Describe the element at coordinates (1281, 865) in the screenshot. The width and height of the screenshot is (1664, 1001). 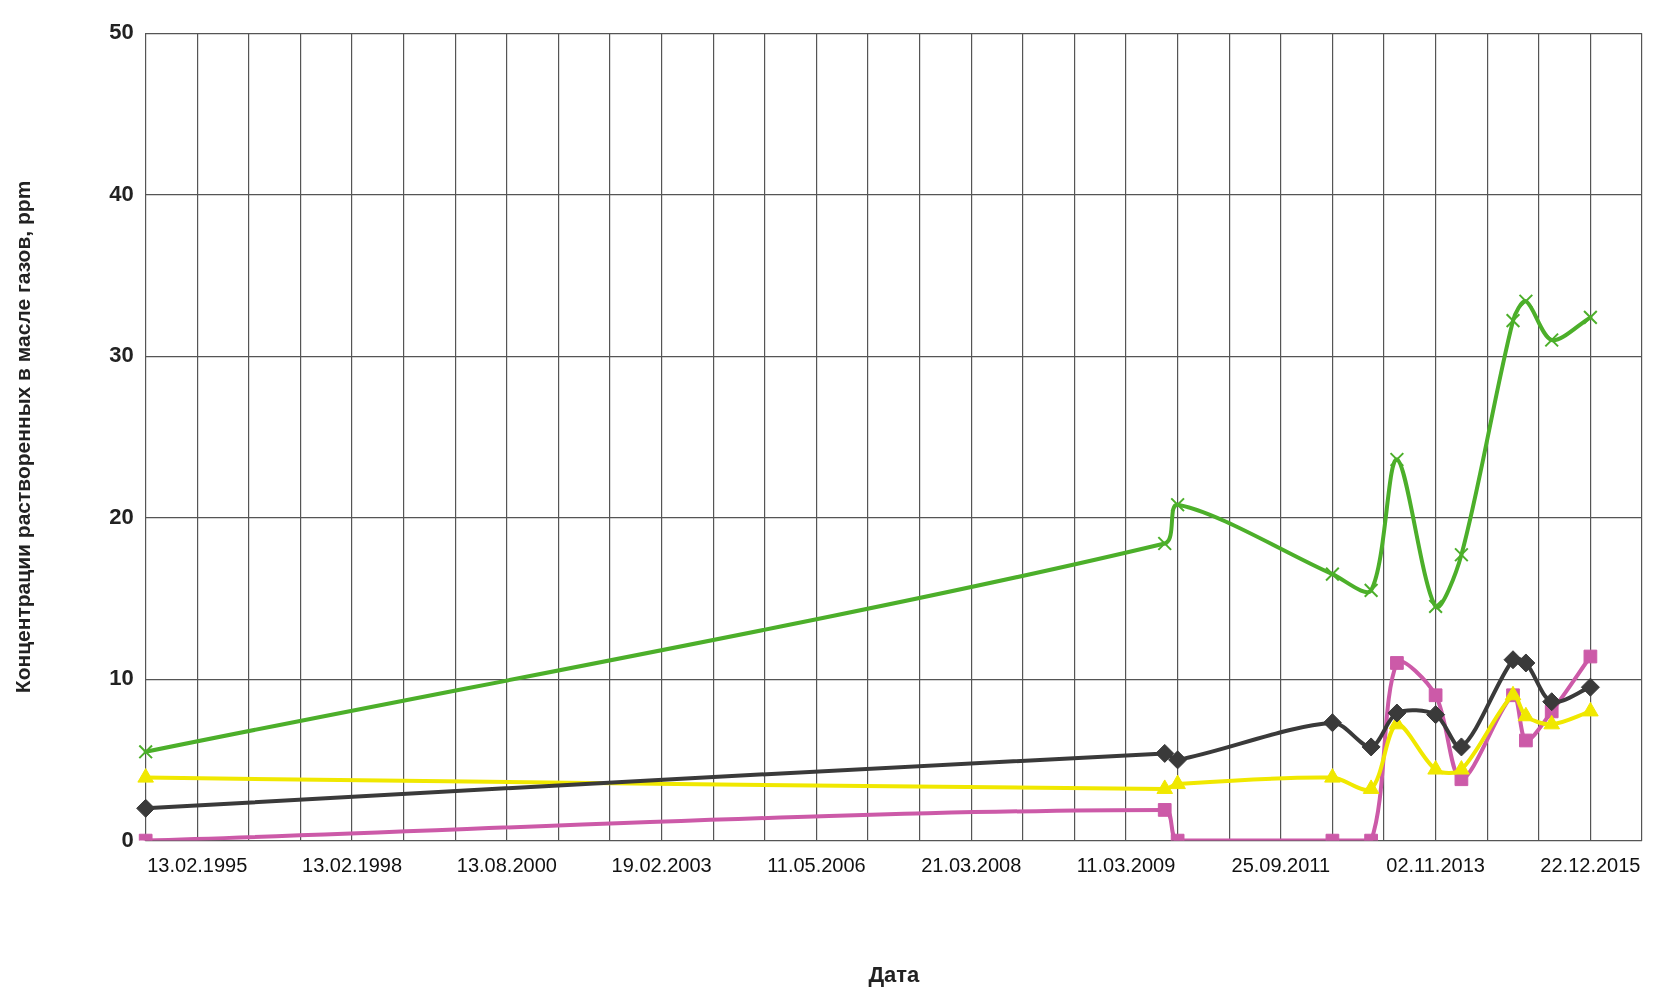
I see `x-tick-label: 25.09.2011` at that location.